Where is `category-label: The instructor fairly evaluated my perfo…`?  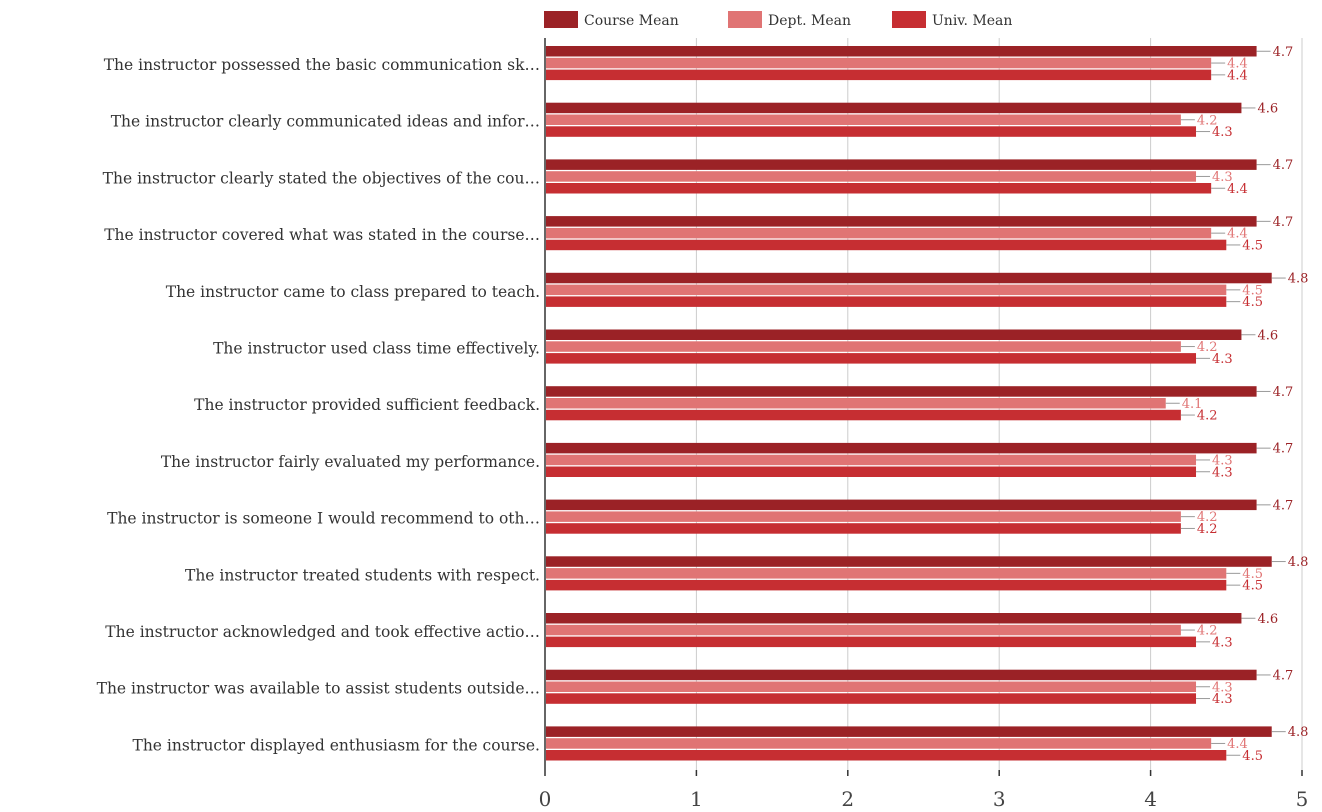
category-label: The instructor fairly evaluated my perfo… is located at coordinates (350, 462).